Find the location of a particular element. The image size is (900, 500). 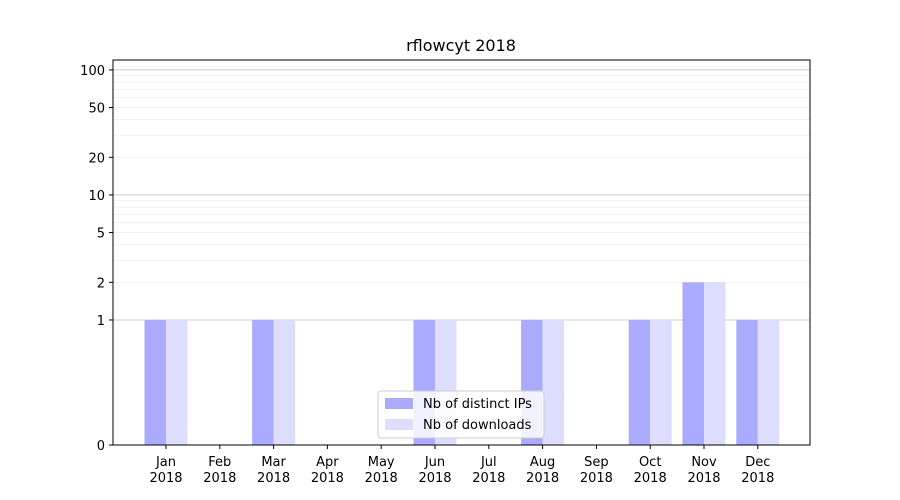

chart-title: rflowcyt 2018 is located at coordinates (461, 45).